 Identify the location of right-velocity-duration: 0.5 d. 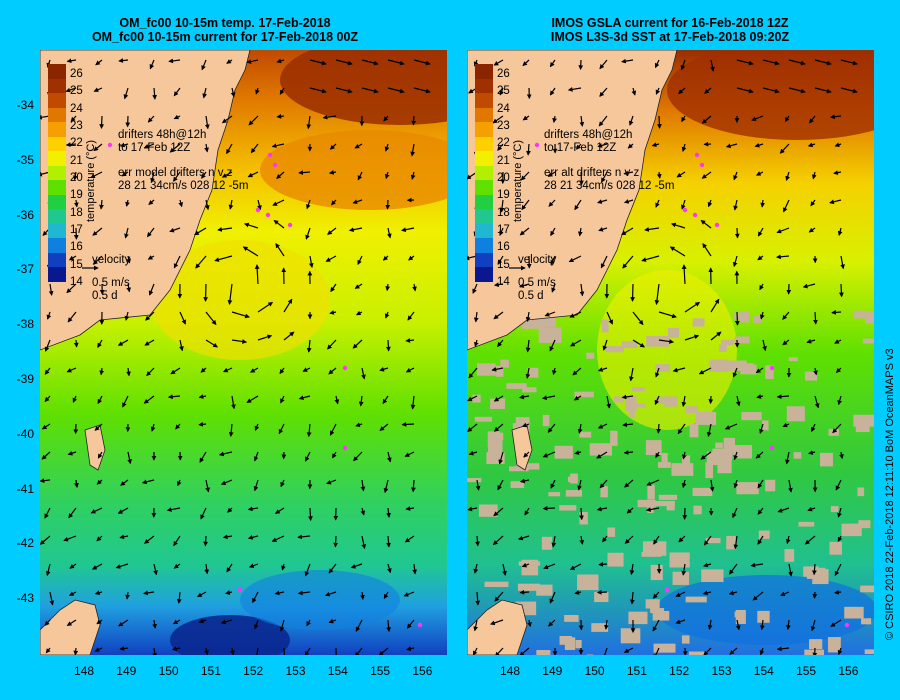
(531, 296).